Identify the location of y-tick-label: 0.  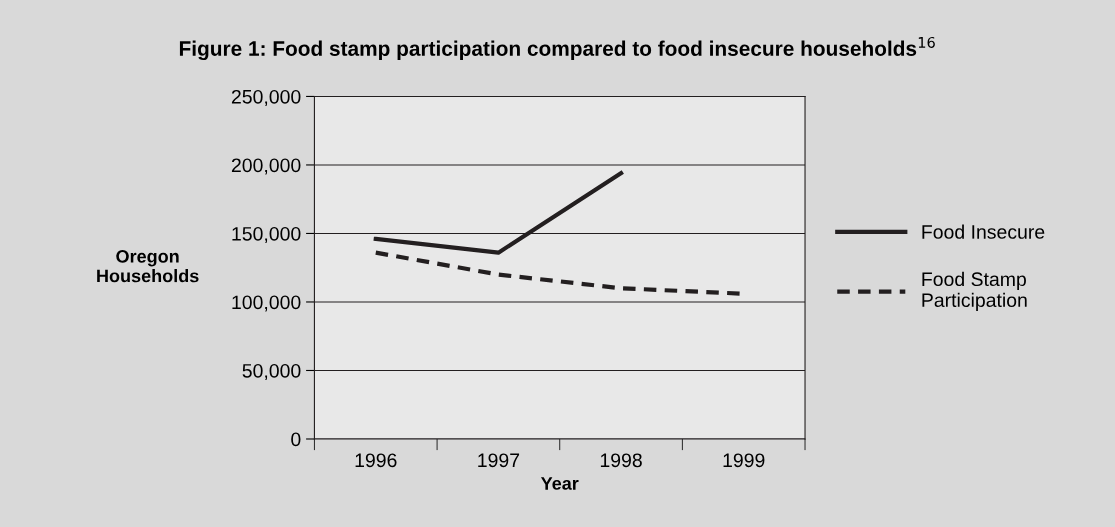
(296, 439).